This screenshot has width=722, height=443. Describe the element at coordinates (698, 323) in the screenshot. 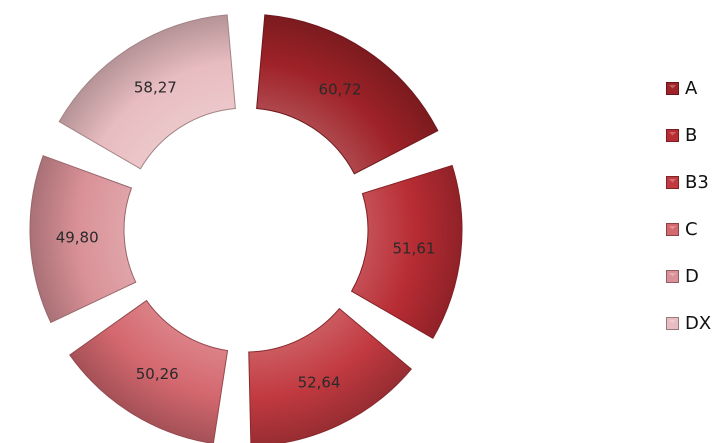

I see `legend-label-dx: DX` at that location.